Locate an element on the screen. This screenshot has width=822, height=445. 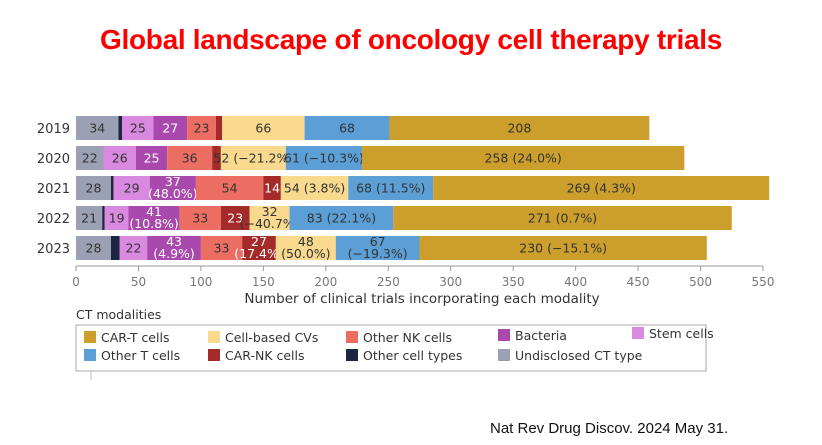
data-label: 54 is located at coordinates (230, 188).